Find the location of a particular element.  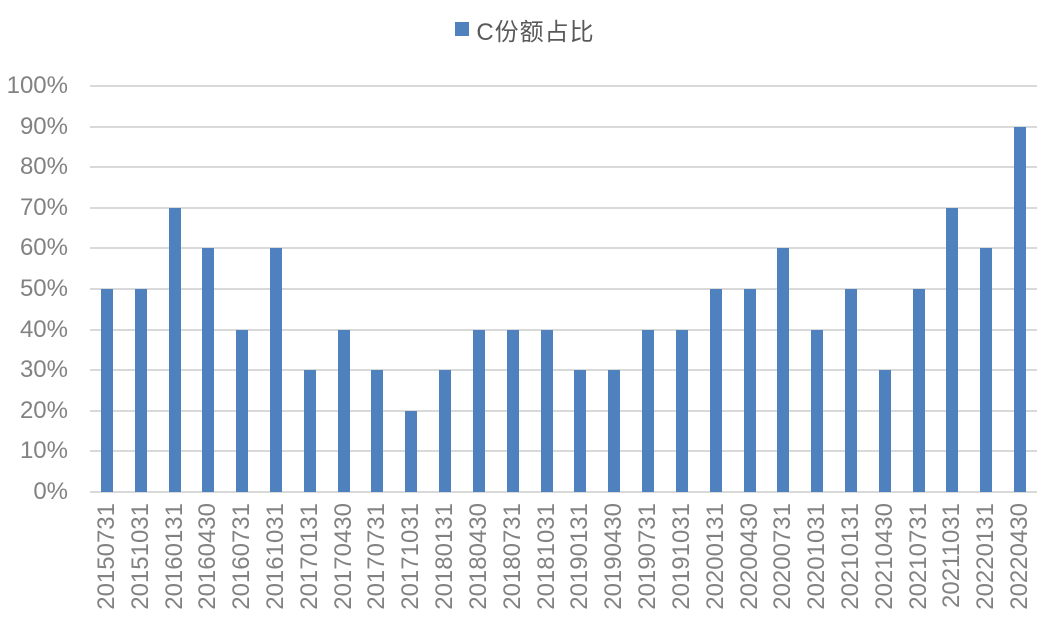

x-axis-label: 20160430 is located at coordinates (208, 556).